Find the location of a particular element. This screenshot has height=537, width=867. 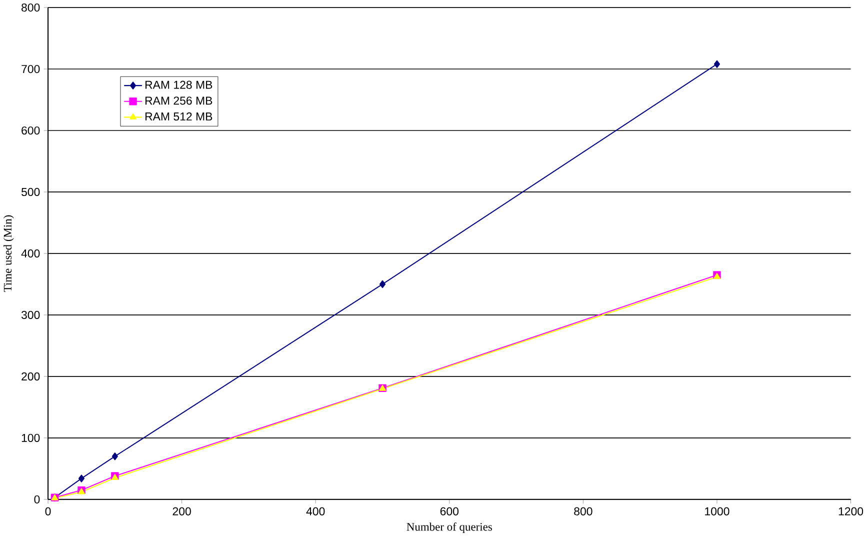

legend-label: RAM 512 MB is located at coordinates (178, 116).